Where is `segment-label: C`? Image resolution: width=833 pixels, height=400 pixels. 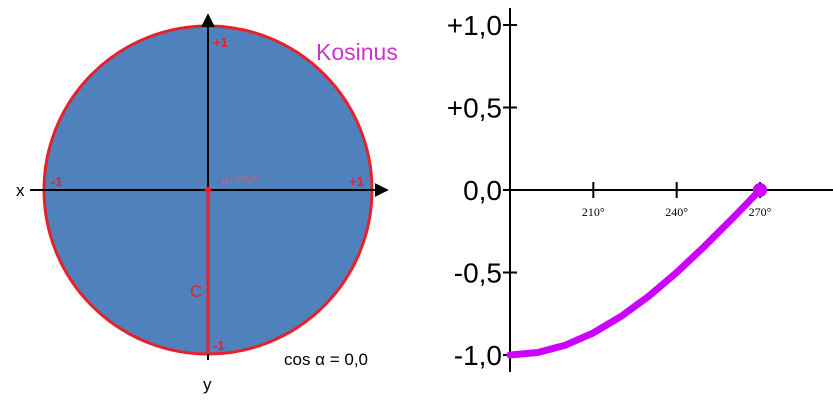 segment-label: C is located at coordinates (196, 291).